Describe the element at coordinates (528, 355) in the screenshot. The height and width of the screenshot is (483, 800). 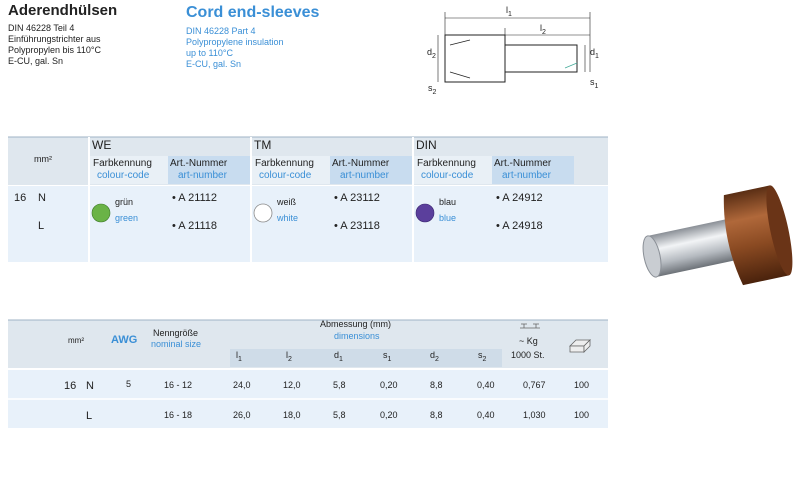
I see `weight-unit: 1000 St.` at that location.